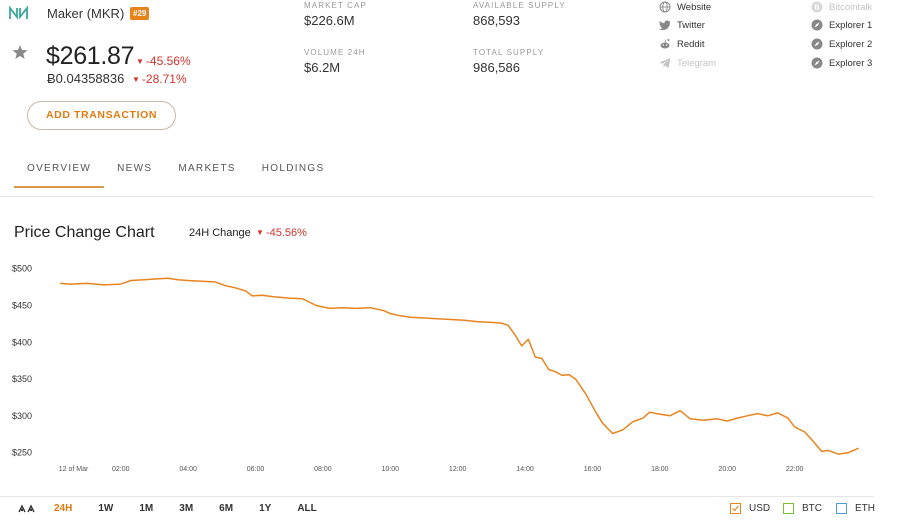  I want to click on x-tick-label: 22:00, so click(795, 469).